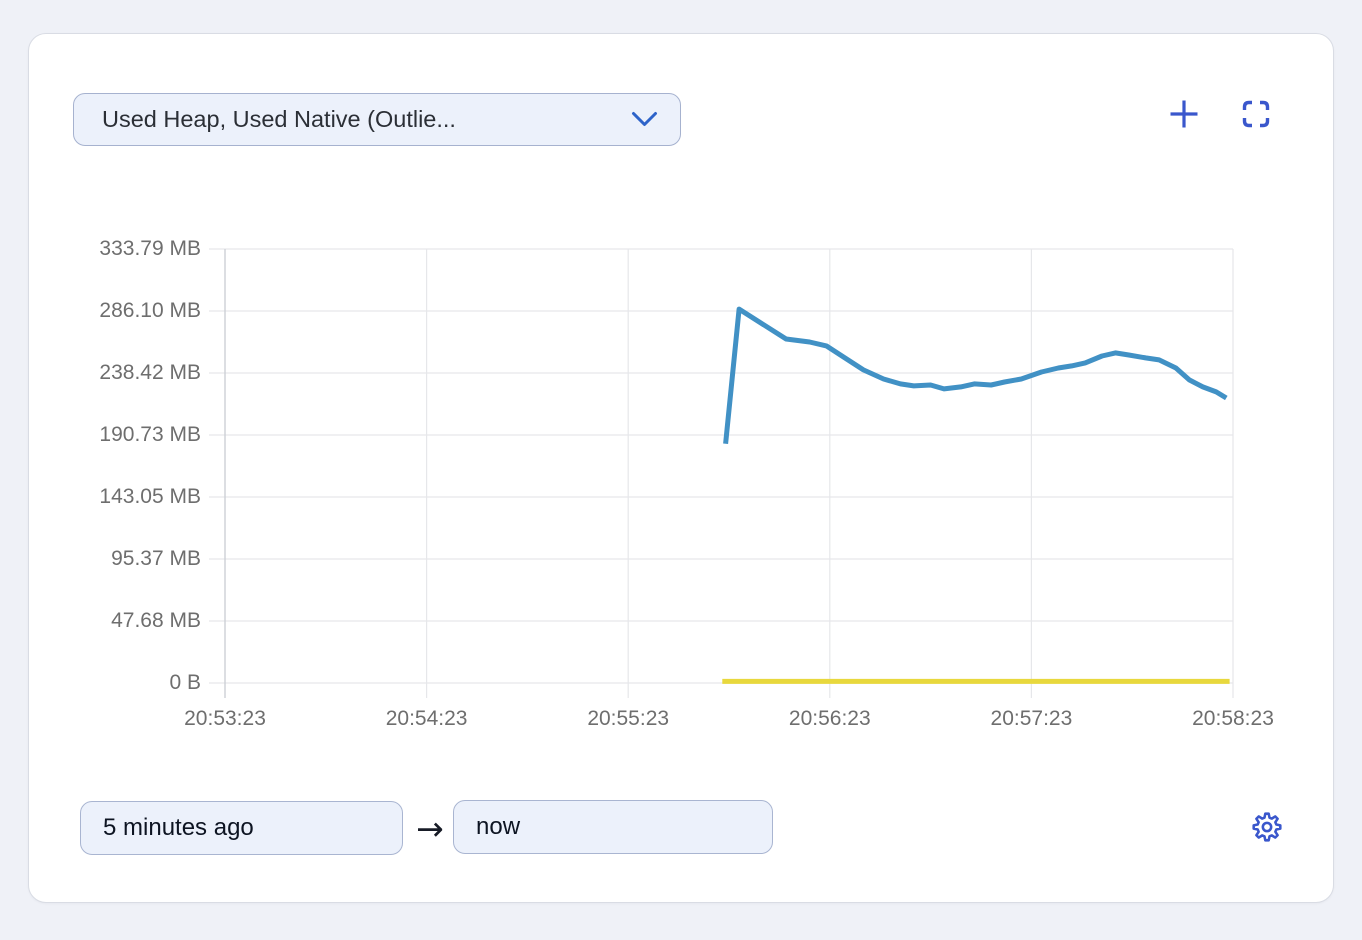 The height and width of the screenshot is (940, 1362). What do you see at coordinates (156, 558) in the screenshot?
I see `y-tick-label: 95.37 MB` at bounding box center [156, 558].